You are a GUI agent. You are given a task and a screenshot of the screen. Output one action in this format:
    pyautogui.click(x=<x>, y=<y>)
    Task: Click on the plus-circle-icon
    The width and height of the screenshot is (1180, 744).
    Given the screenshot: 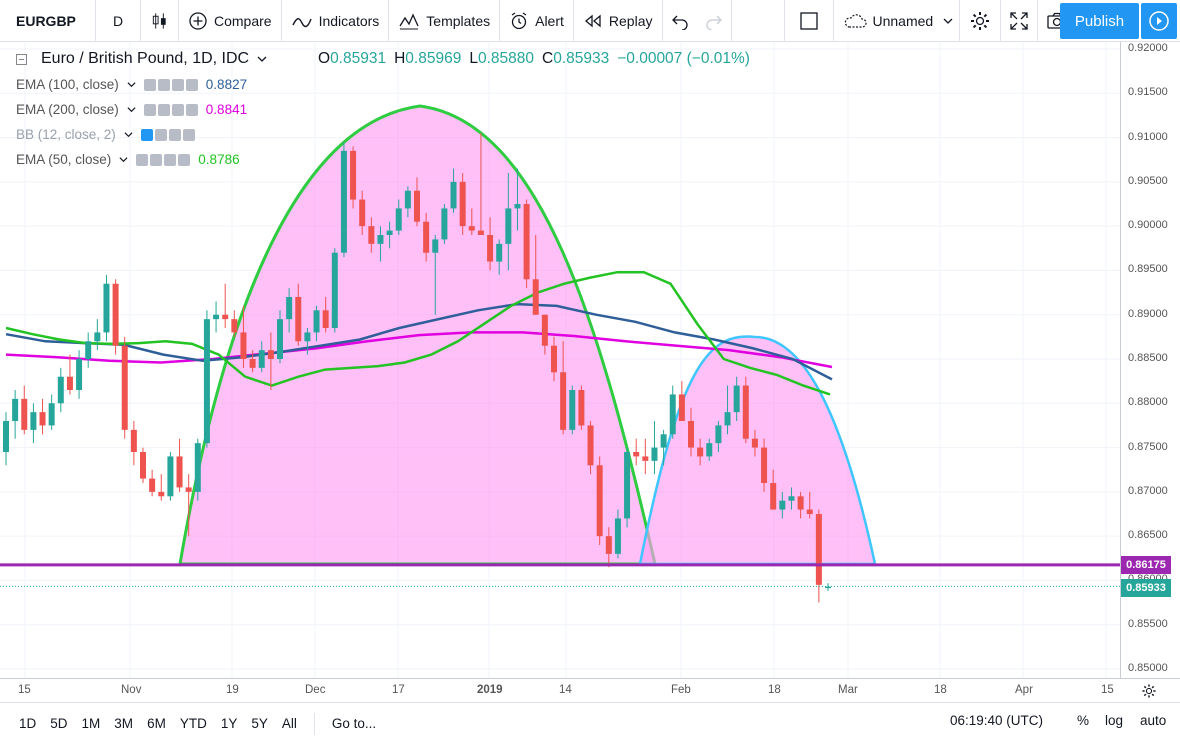 What is the action you would take?
    pyautogui.click(x=198, y=20)
    